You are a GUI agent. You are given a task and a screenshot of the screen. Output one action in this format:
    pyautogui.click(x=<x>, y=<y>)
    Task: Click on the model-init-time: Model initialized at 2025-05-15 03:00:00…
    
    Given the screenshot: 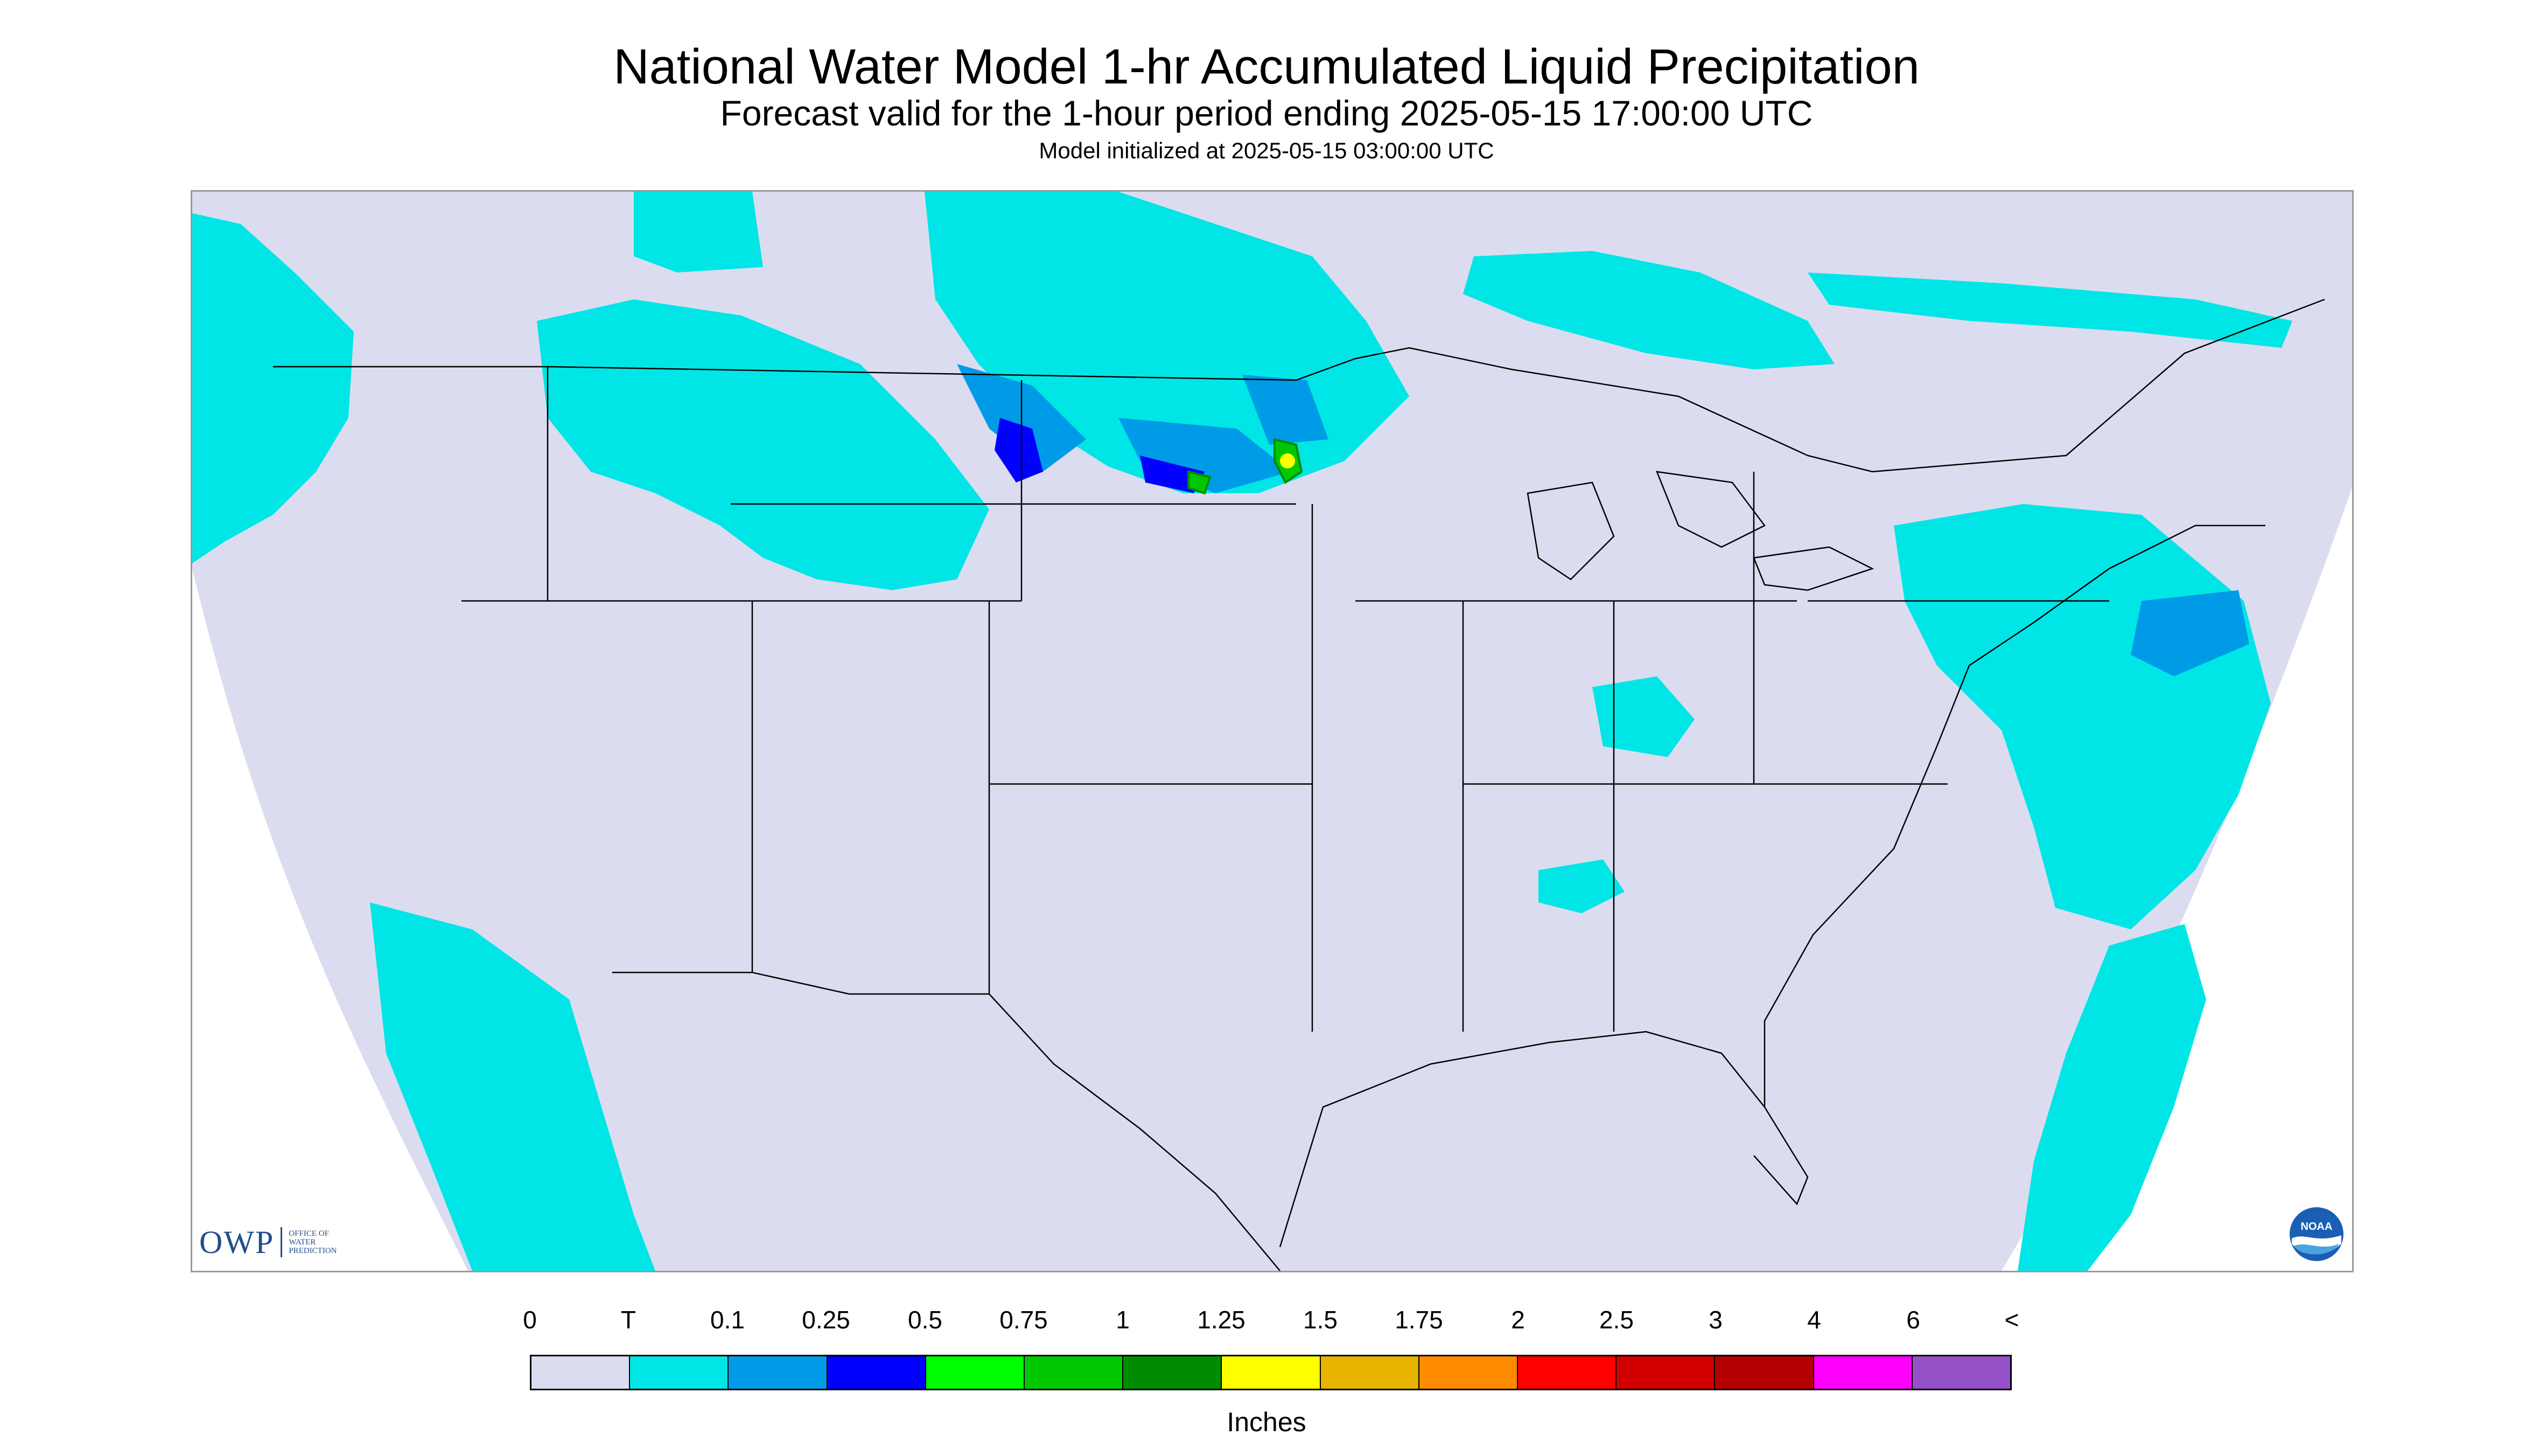 What is the action you would take?
    pyautogui.click(x=1266, y=150)
    